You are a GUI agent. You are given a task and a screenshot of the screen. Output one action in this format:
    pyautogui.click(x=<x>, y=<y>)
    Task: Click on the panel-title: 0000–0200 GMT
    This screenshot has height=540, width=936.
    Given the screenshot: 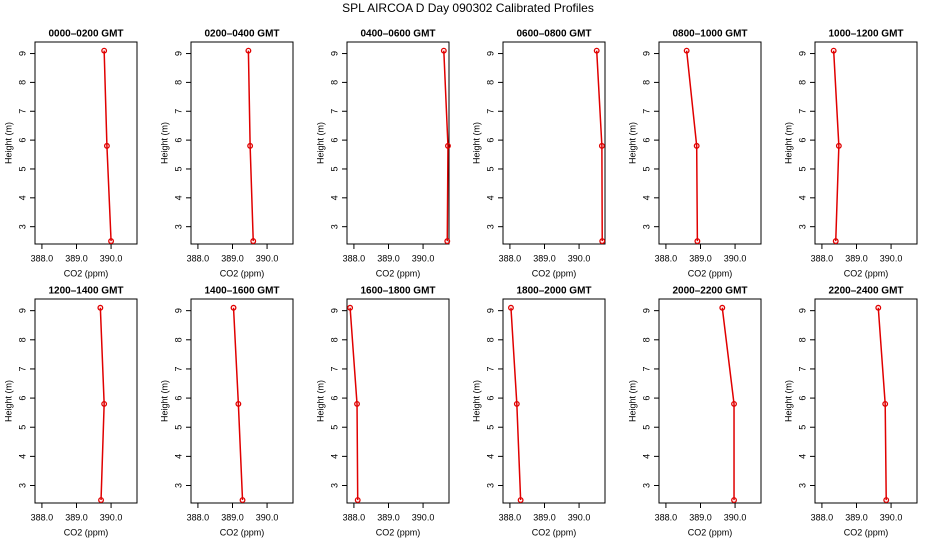 What is the action you would take?
    pyautogui.click(x=85, y=34)
    